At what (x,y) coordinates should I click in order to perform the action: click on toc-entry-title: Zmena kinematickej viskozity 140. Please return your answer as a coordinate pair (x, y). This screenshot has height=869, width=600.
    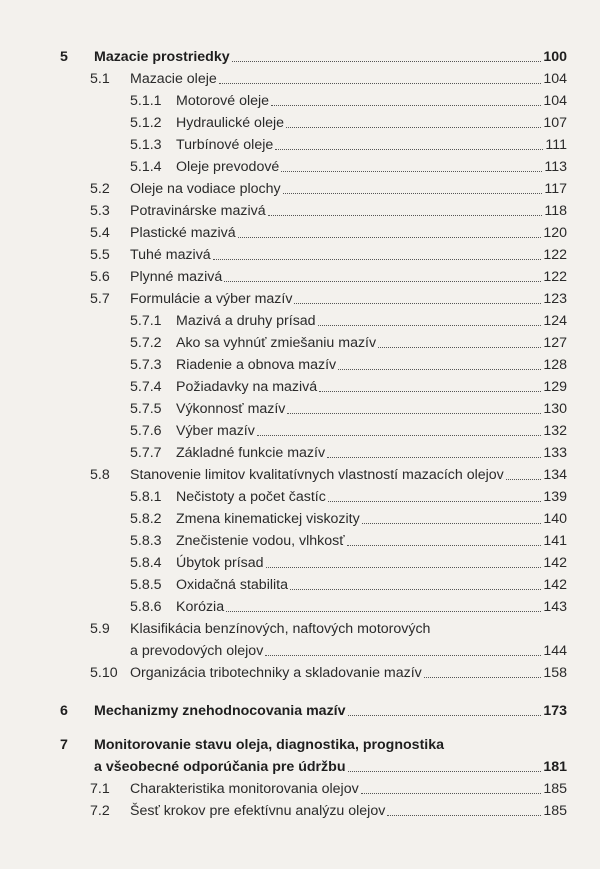
    Looking at the image, I should click on (371, 519).